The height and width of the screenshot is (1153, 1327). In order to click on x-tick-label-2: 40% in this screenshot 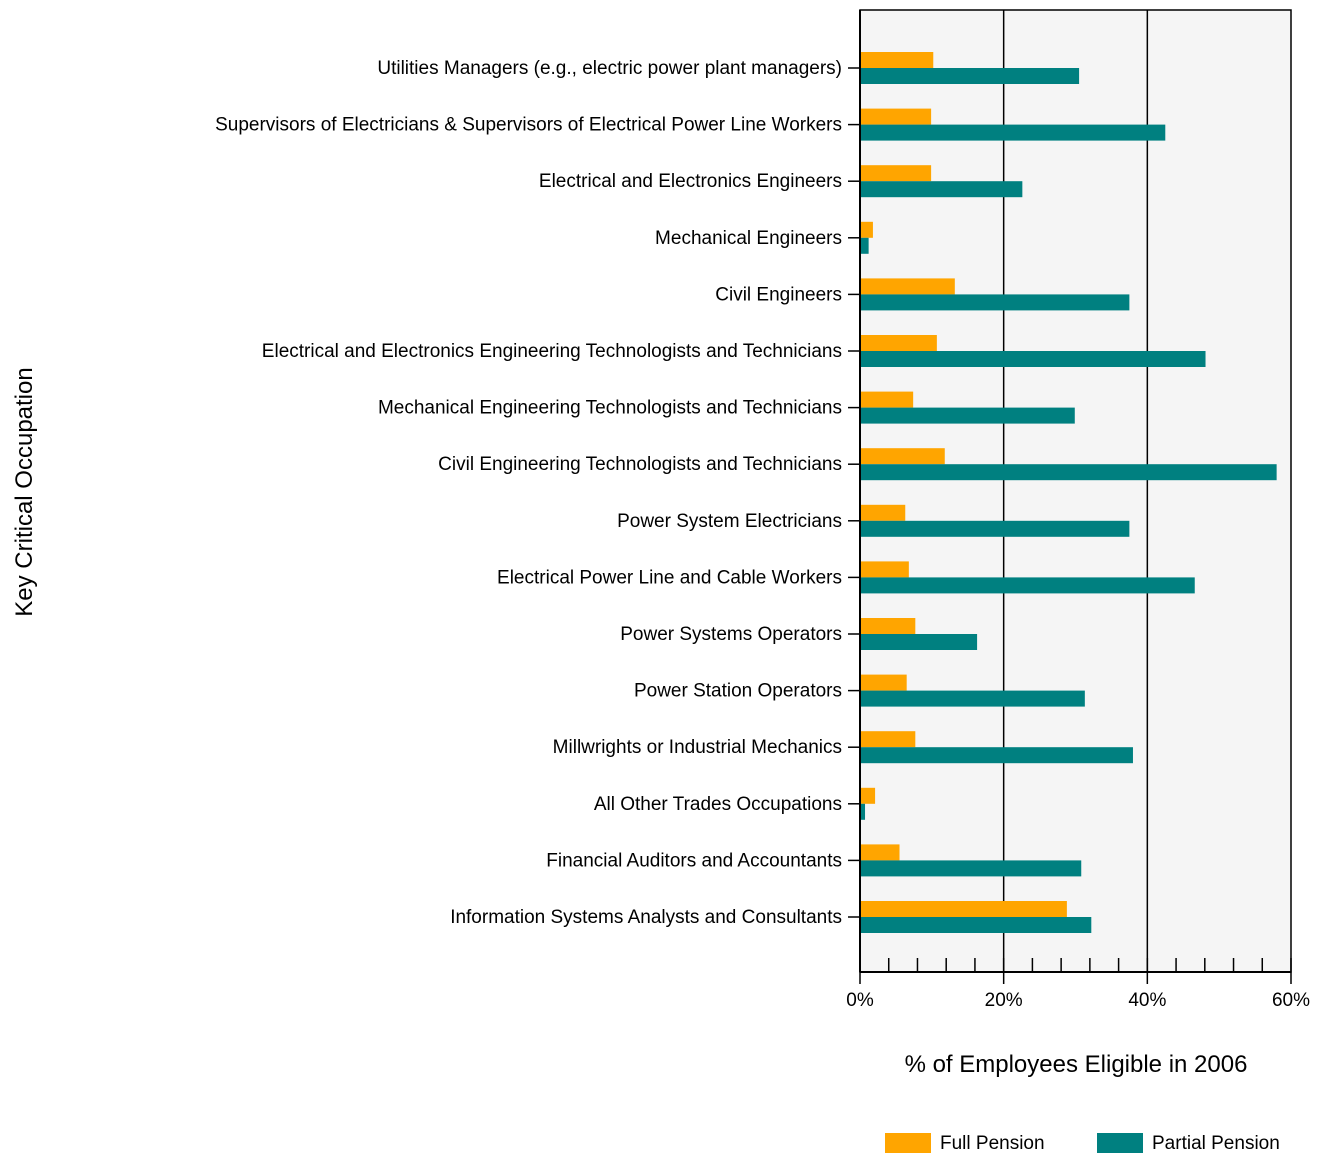, I will do `click(1147, 1000)`.